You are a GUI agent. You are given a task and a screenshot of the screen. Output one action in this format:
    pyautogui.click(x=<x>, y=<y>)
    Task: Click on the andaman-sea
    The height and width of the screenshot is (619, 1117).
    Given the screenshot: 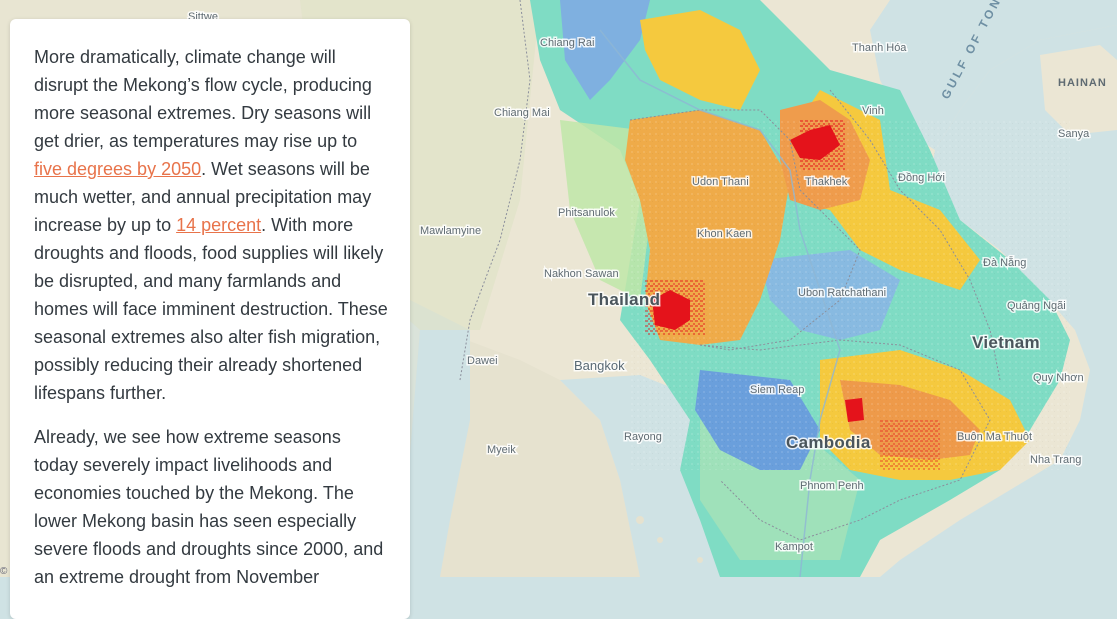 What is the action you would take?
    pyautogui.click(x=440, y=438)
    